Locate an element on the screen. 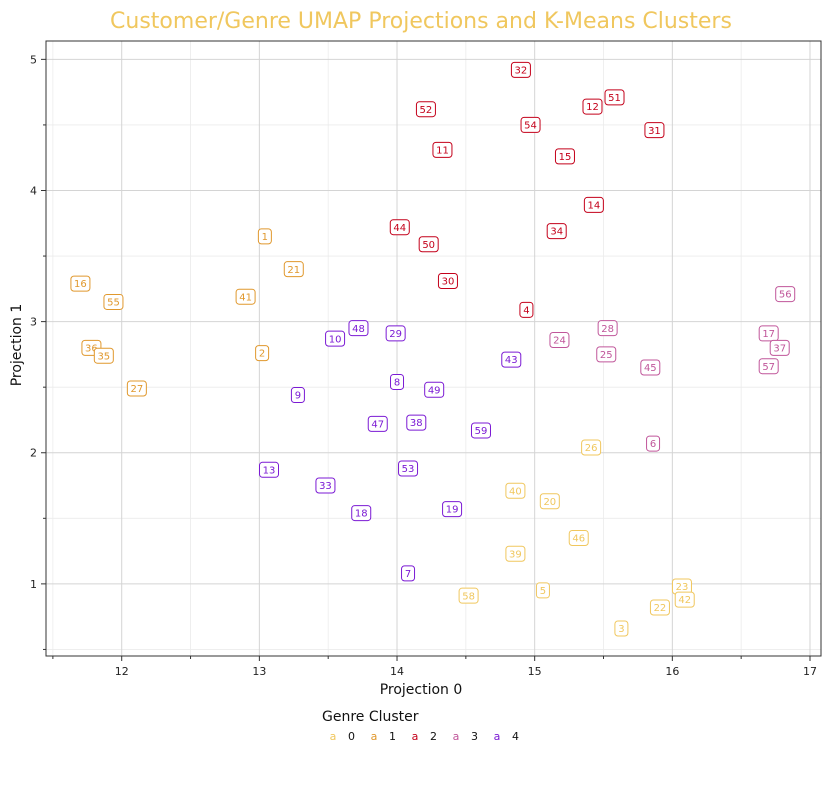  legend-label: 3 is located at coordinates (474, 736).